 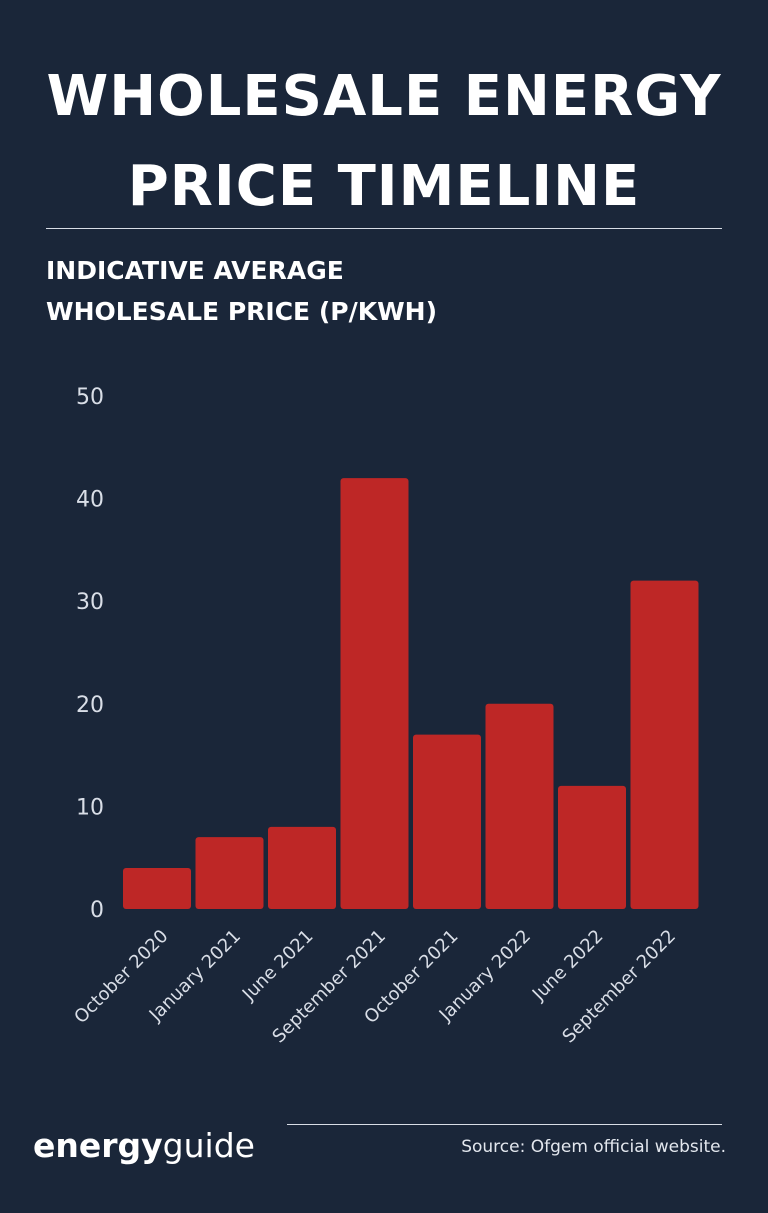 What do you see at coordinates (383, 96) in the screenshot?
I see `title-line-1: WHOLESALE ENERGY` at bounding box center [383, 96].